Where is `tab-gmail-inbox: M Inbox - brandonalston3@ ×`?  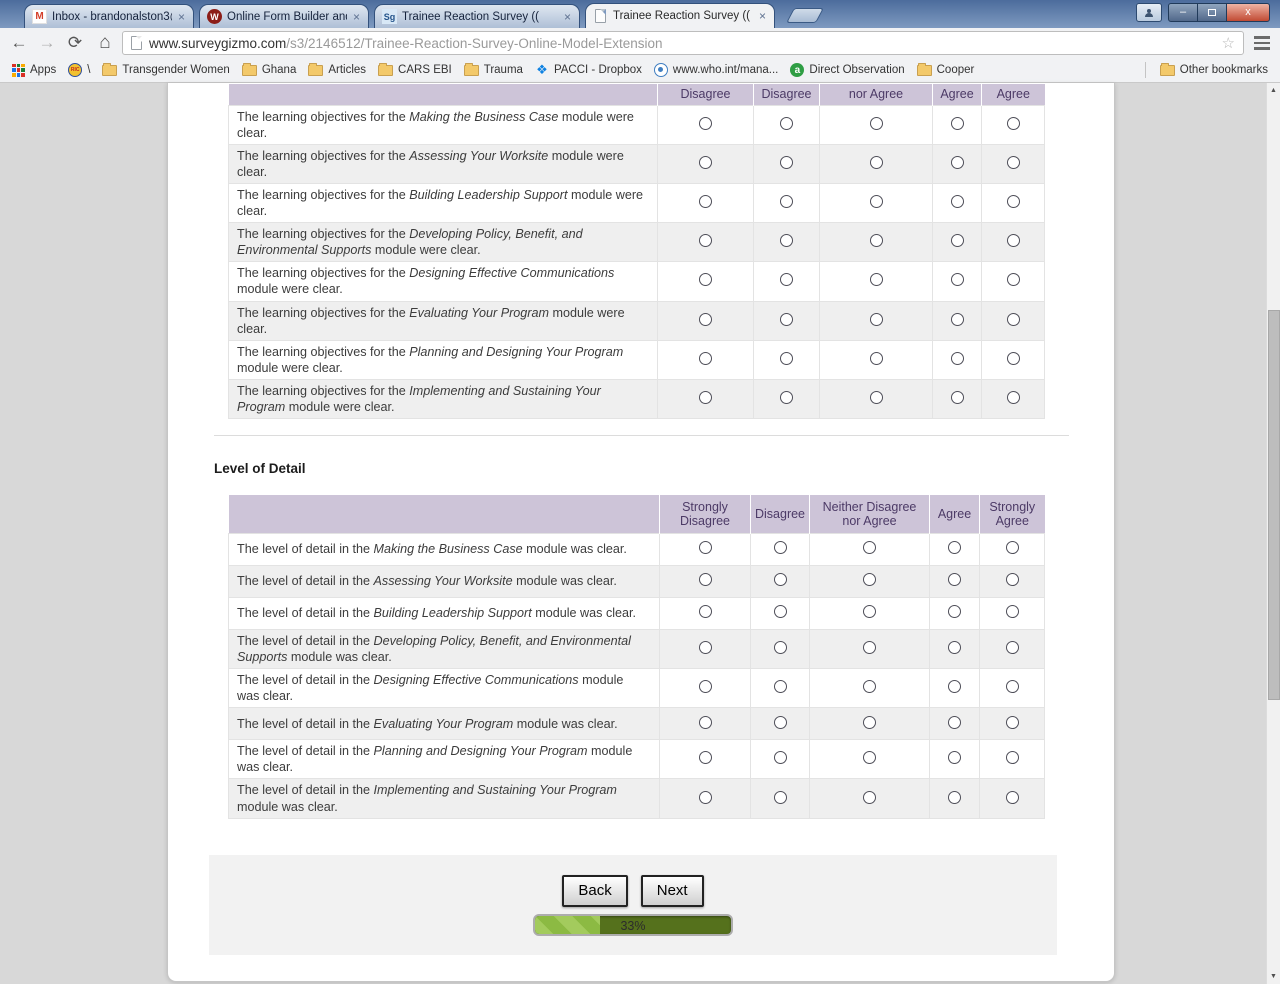 tab-gmail-inbox: M Inbox - brandonalston3@ × is located at coordinates (109, 16).